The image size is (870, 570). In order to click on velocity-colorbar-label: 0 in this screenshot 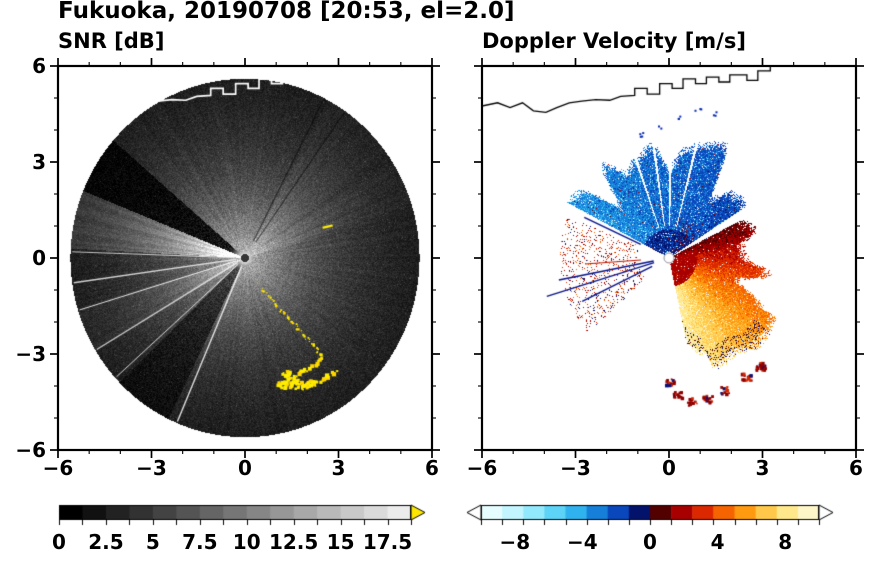, I will do `click(650, 542)`.